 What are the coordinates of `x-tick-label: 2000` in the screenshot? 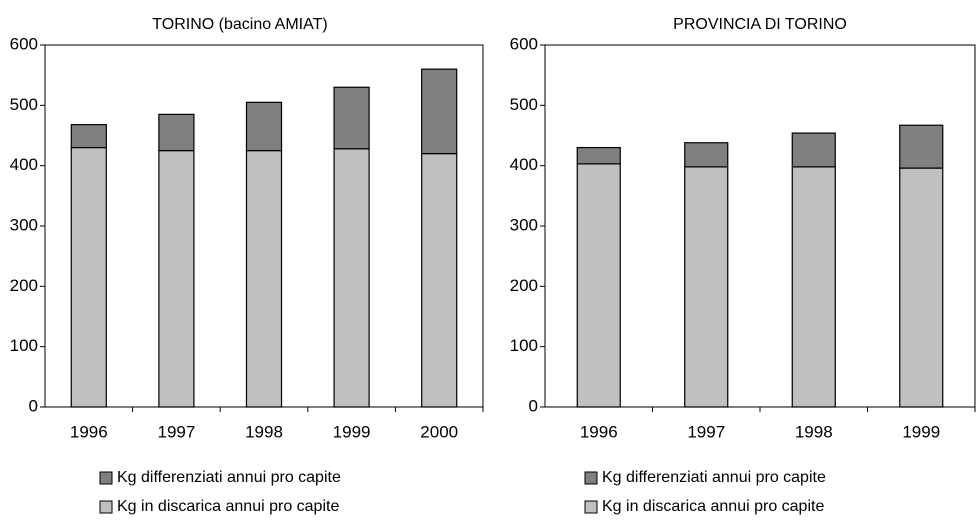 It's located at (439, 431).